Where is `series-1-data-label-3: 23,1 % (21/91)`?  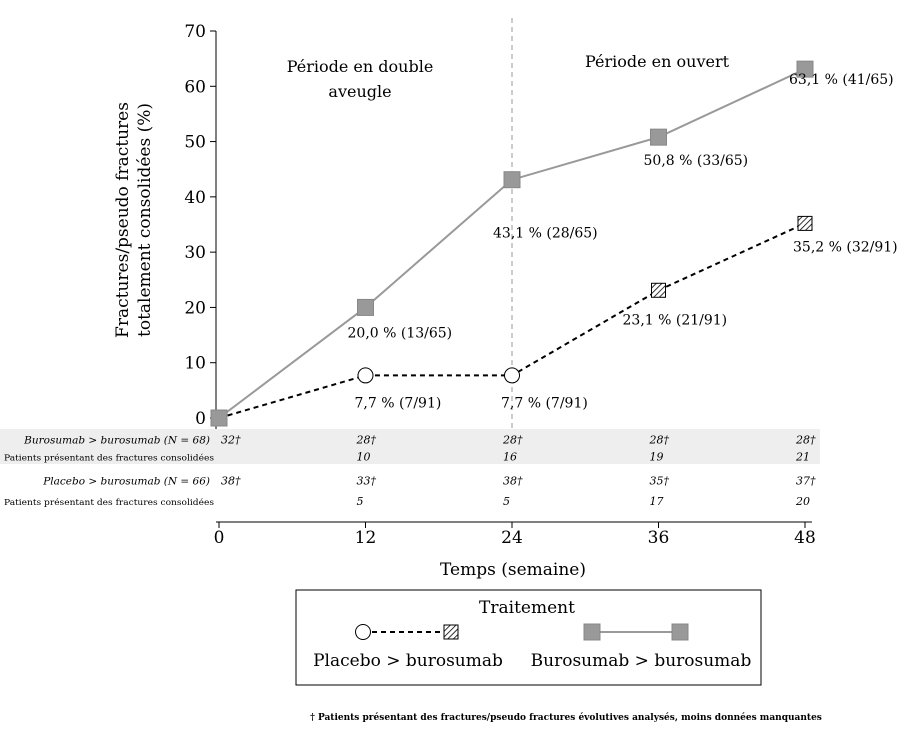 series-1-data-label-3: 23,1 % (21/91) is located at coordinates (675, 320).